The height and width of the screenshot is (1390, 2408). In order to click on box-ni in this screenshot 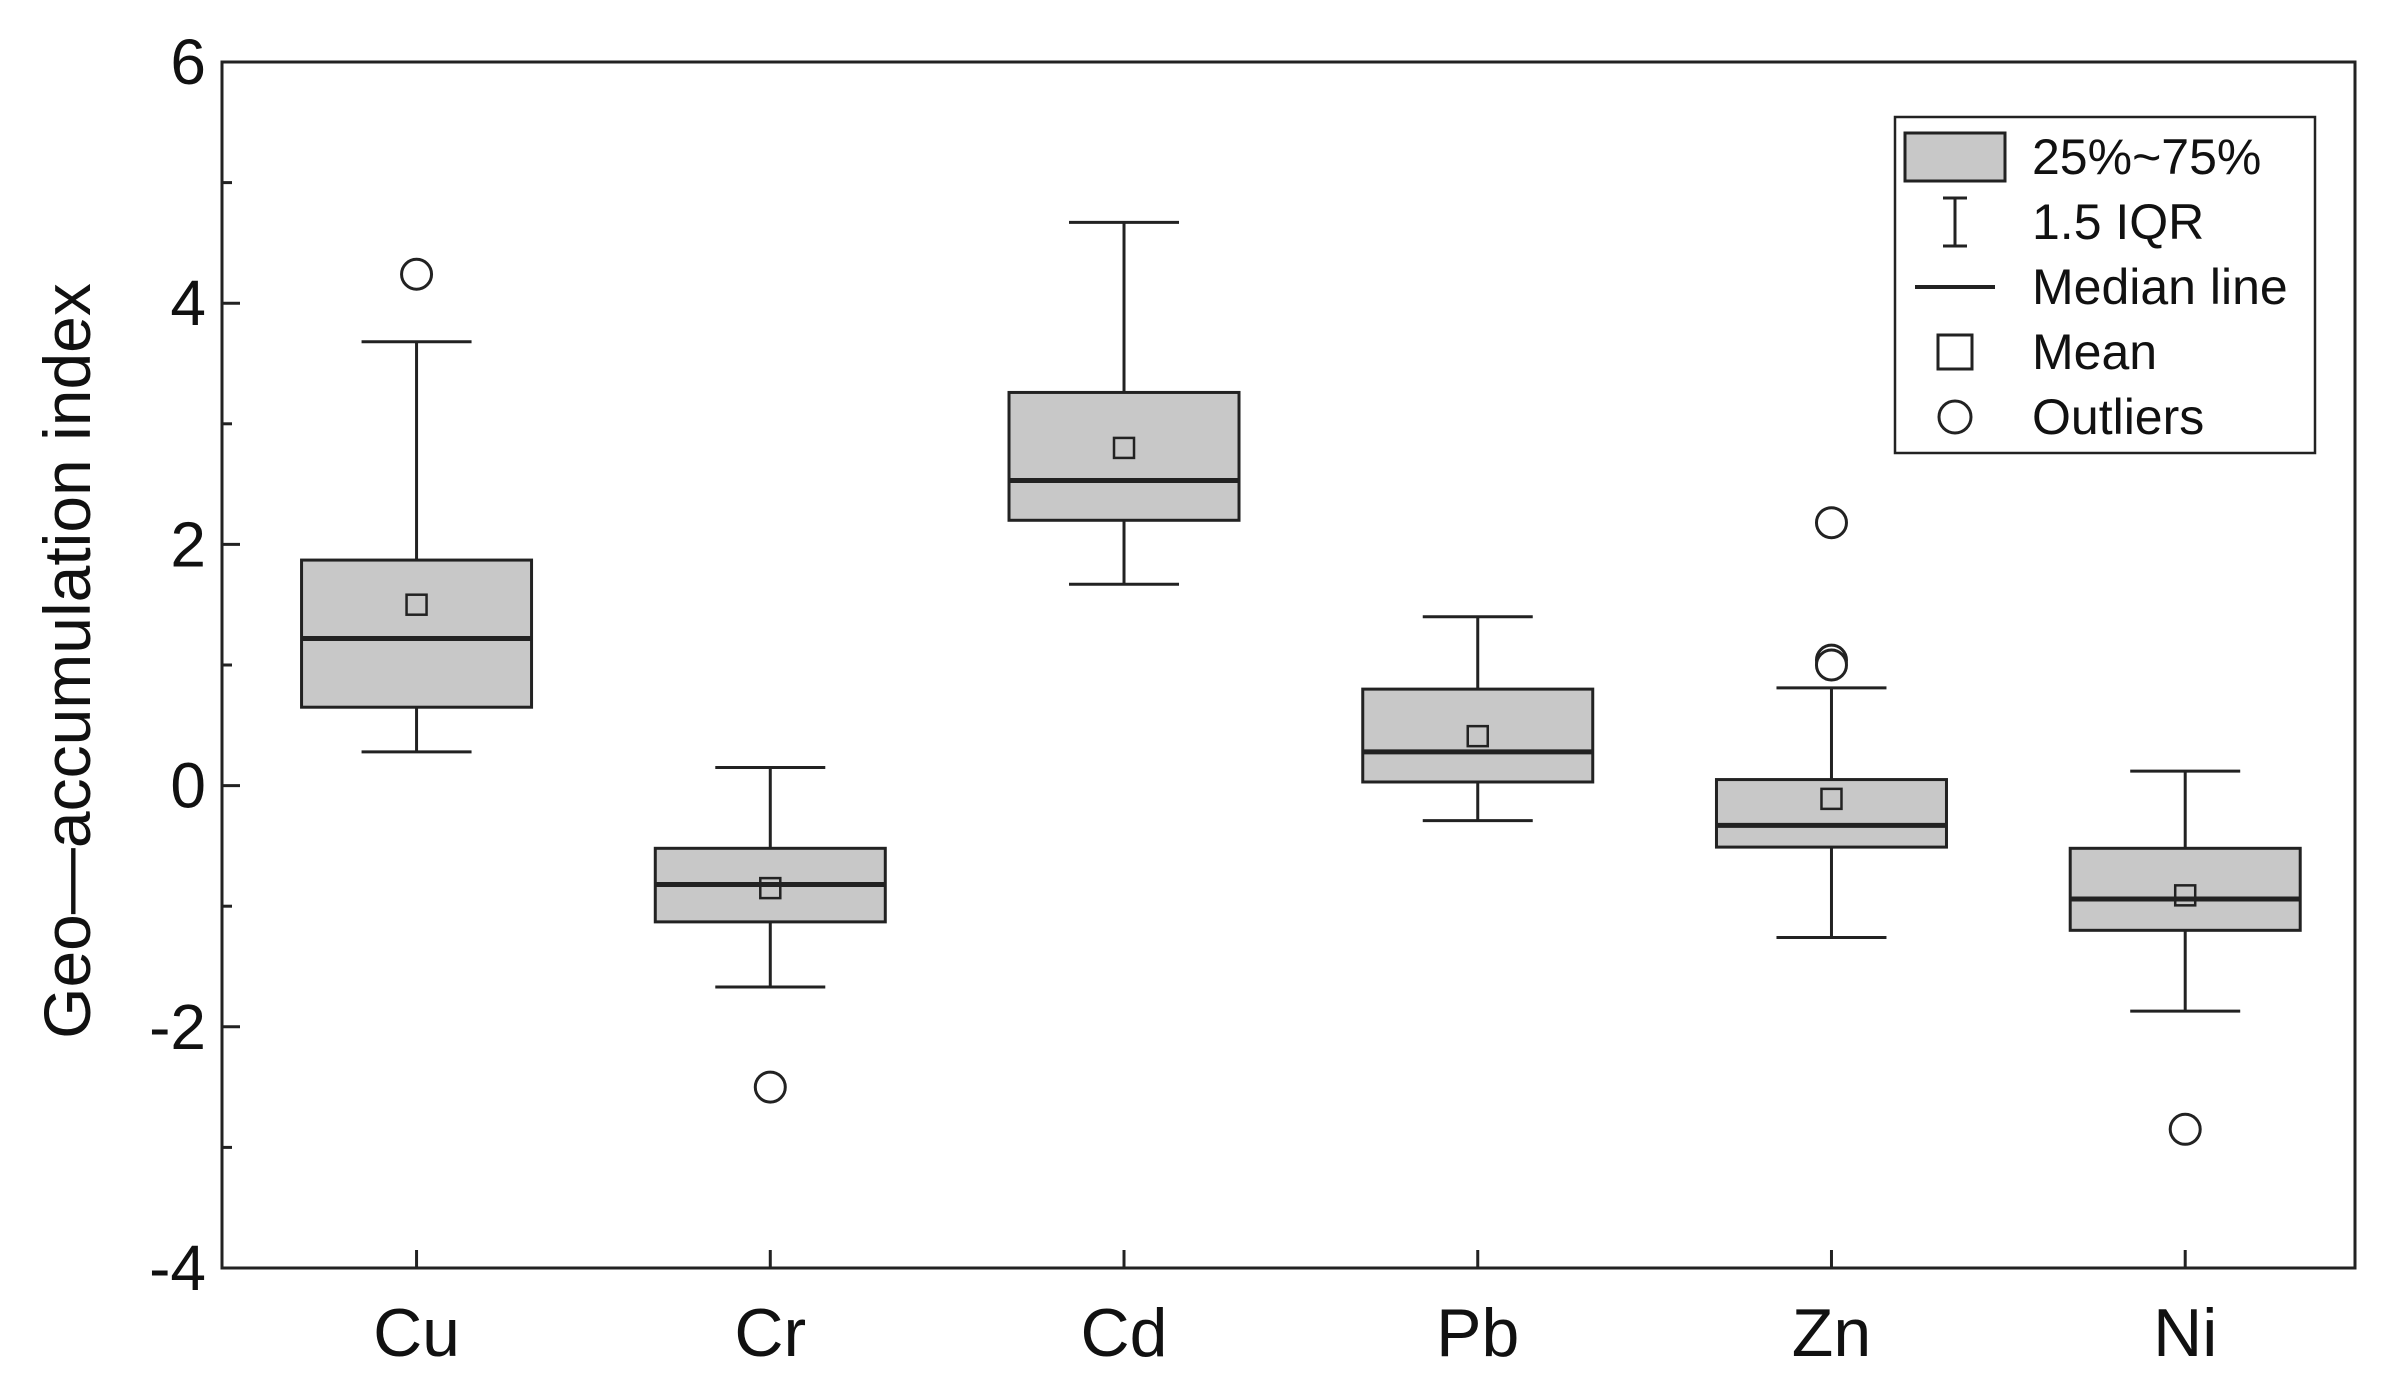, I will do `click(2185, 957)`.